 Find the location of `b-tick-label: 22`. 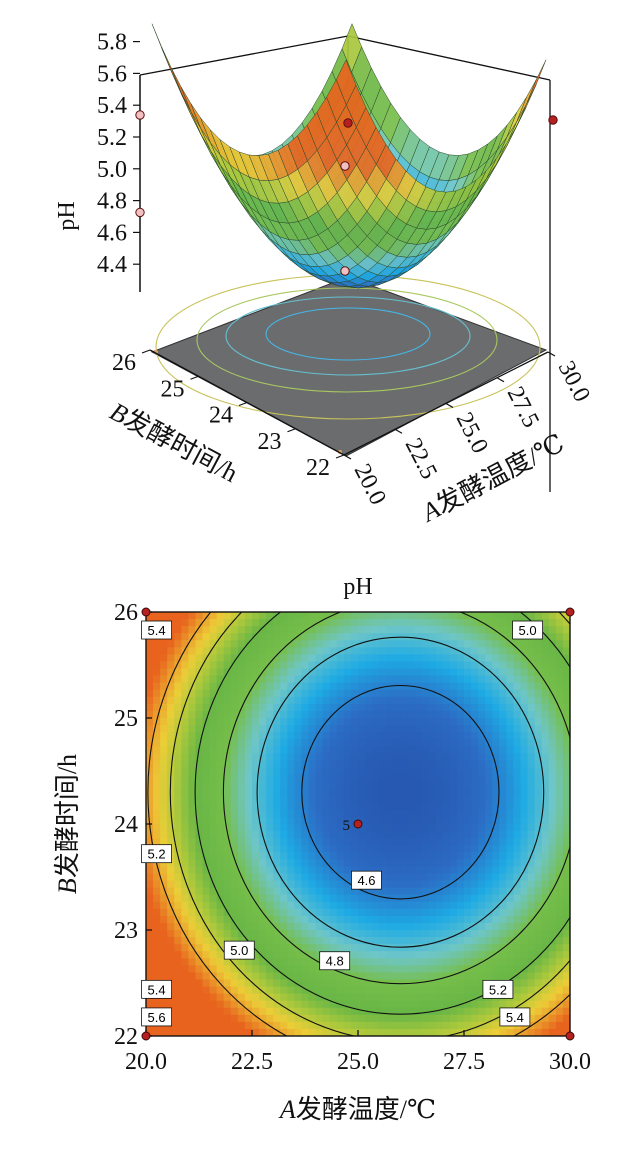

b-tick-label: 22 is located at coordinates (318, 468).